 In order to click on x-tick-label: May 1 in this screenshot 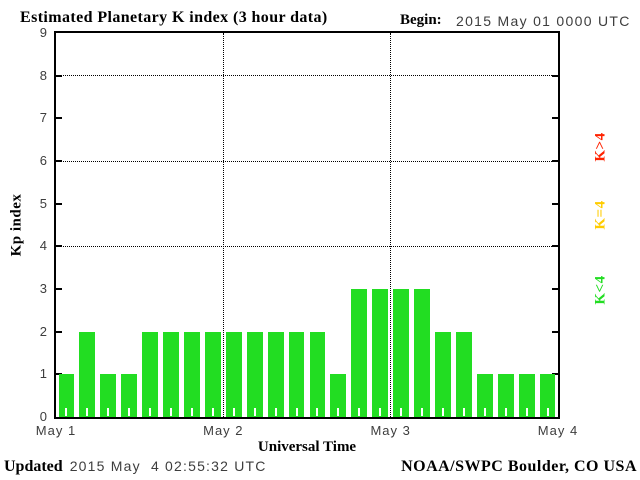, I will do `click(56, 430)`.